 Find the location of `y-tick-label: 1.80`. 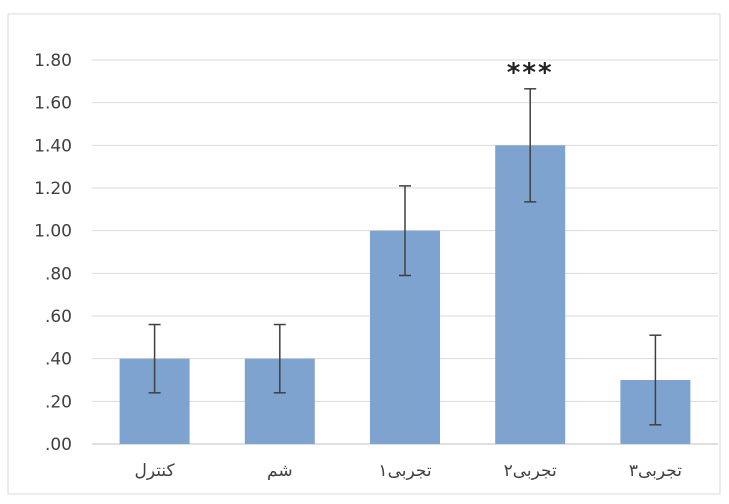

y-tick-label: 1.80 is located at coordinates (53, 61).